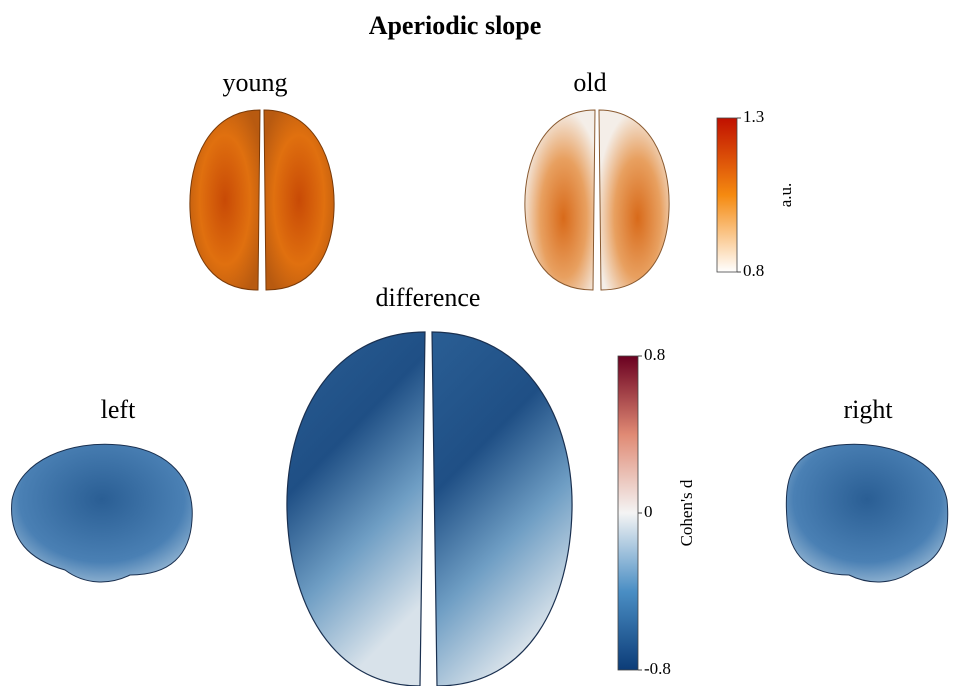 The height and width of the screenshot is (686, 959). I want to click on brain-old, so click(597, 200).